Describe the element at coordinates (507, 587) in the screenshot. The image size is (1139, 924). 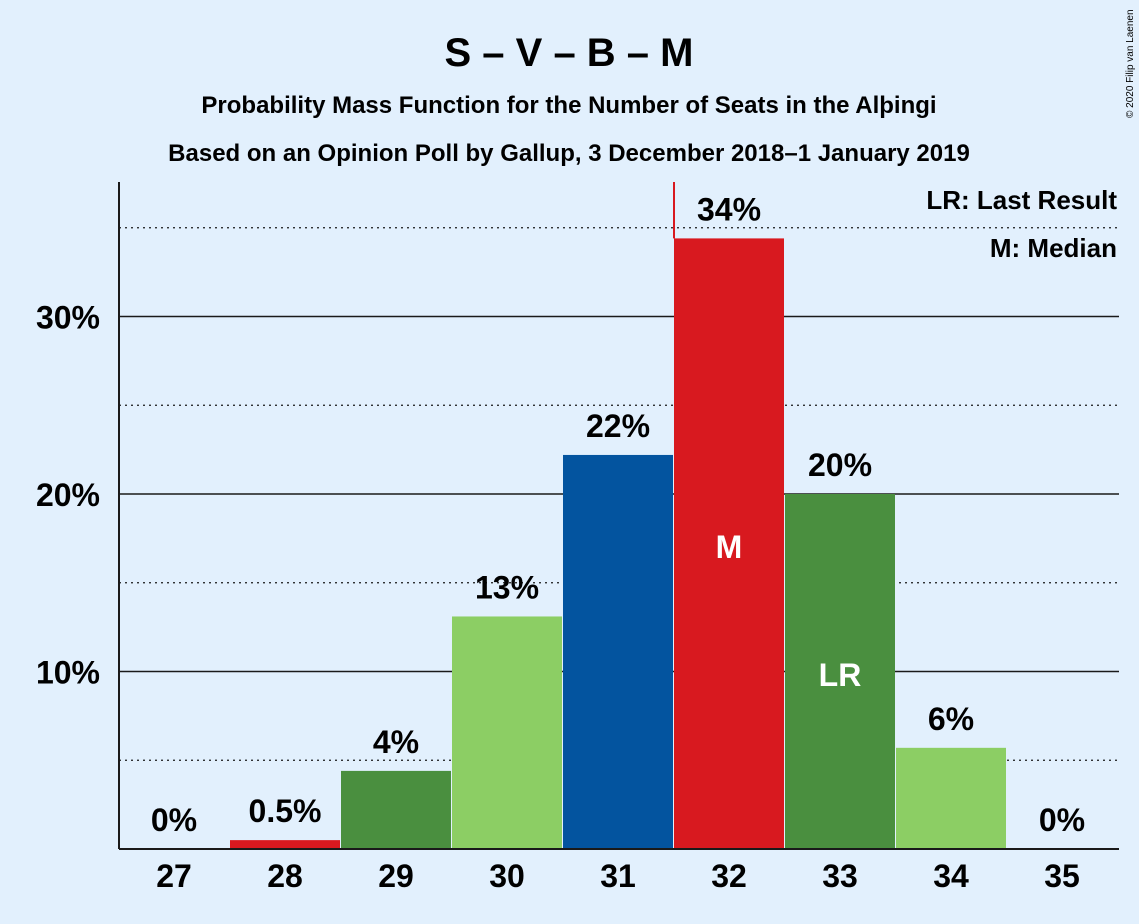
I see `bar-value-label: 13%` at that location.